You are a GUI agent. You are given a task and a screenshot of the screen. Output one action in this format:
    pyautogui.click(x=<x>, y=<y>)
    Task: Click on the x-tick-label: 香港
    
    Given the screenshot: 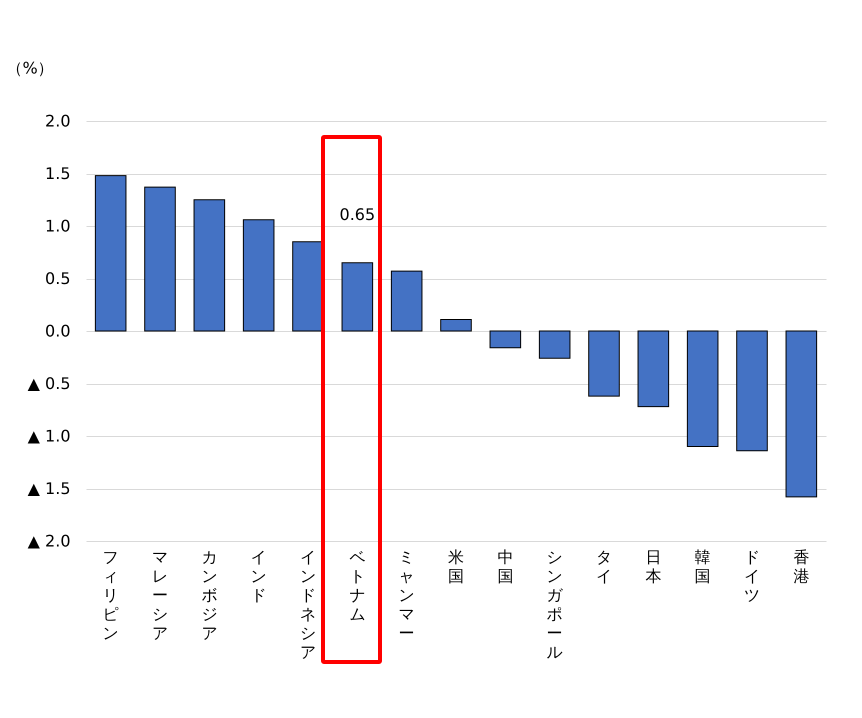 What is the action you would take?
    pyautogui.click(x=801, y=567)
    